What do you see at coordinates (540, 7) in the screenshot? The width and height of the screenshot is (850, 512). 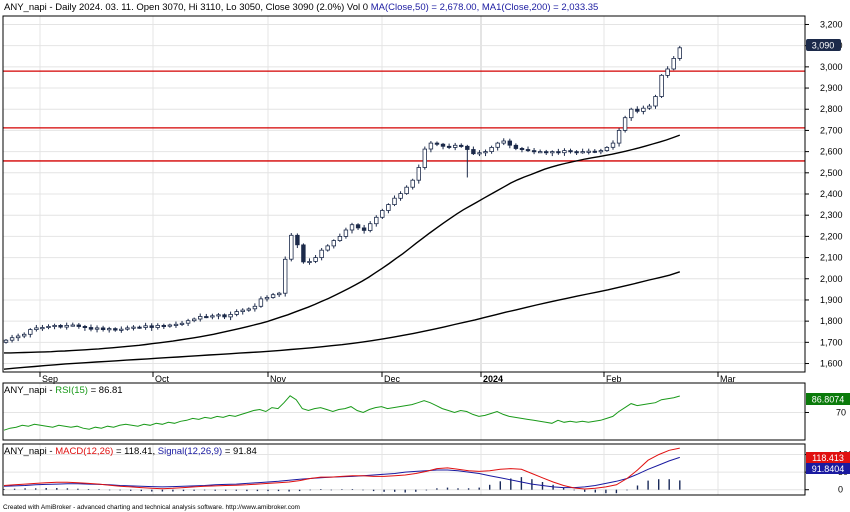 I see `ma200-legend: MA1(Close,200) = 2,033.35` at bounding box center [540, 7].